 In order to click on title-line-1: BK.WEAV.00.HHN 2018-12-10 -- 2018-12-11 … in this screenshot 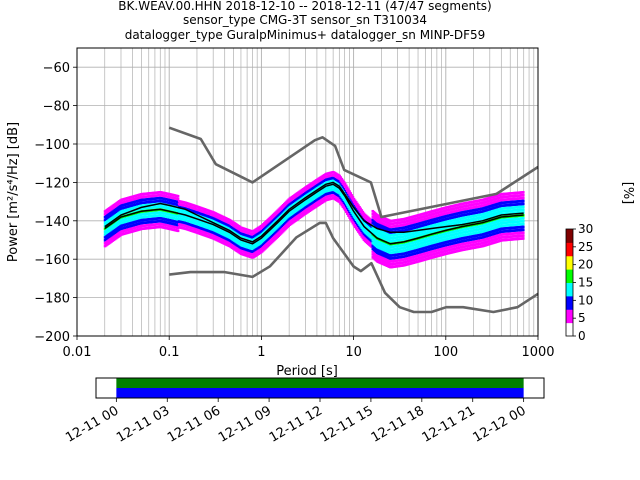, I will do `click(304, 6)`.